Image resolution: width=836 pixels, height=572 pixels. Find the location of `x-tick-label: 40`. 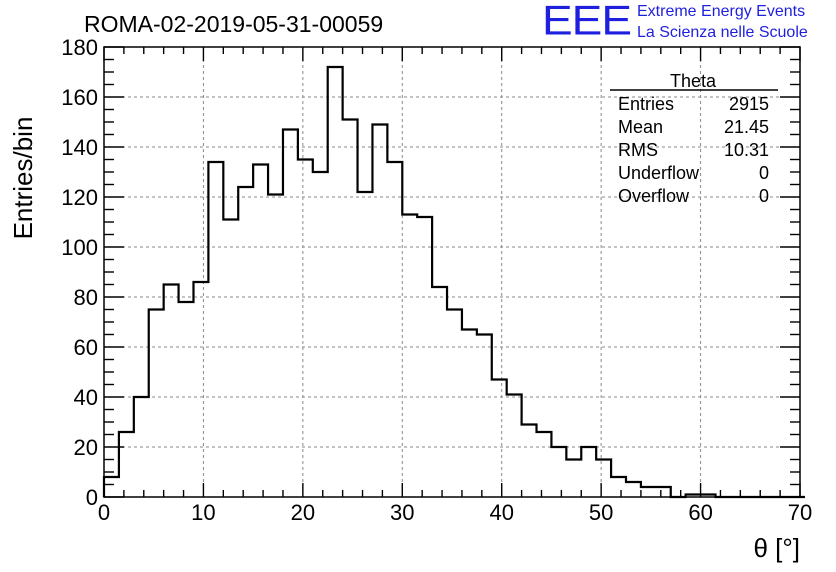

x-tick-label: 40 is located at coordinates (501, 512).